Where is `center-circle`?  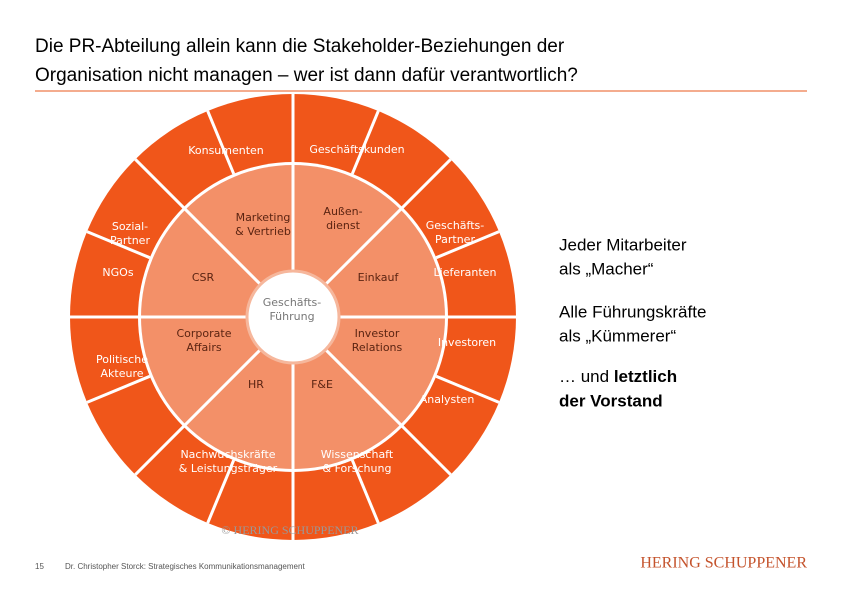 center-circle is located at coordinates (293, 317).